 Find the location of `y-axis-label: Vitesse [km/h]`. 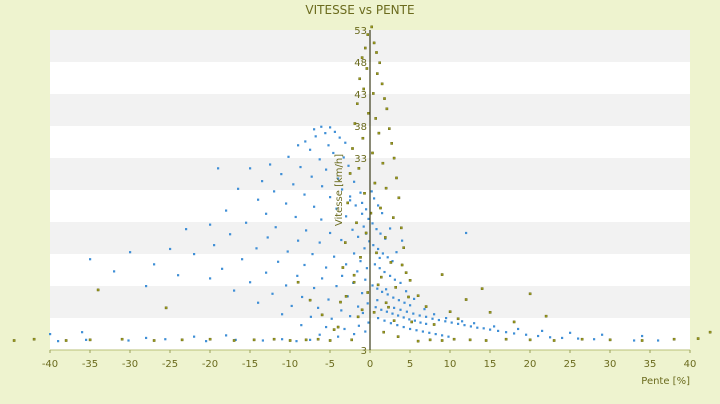

y-axis-label: Vitesse [km/h] is located at coordinates (339, 190).